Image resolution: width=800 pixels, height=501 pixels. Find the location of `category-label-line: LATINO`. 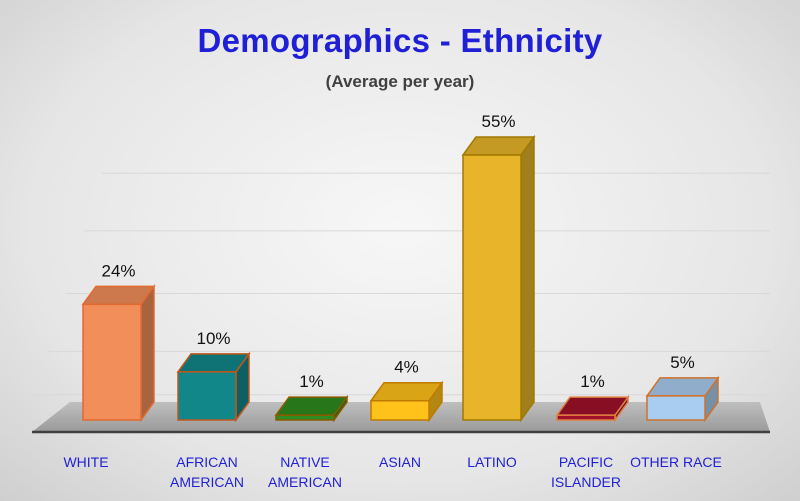

category-label-line: LATINO is located at coordinates (492, 462).